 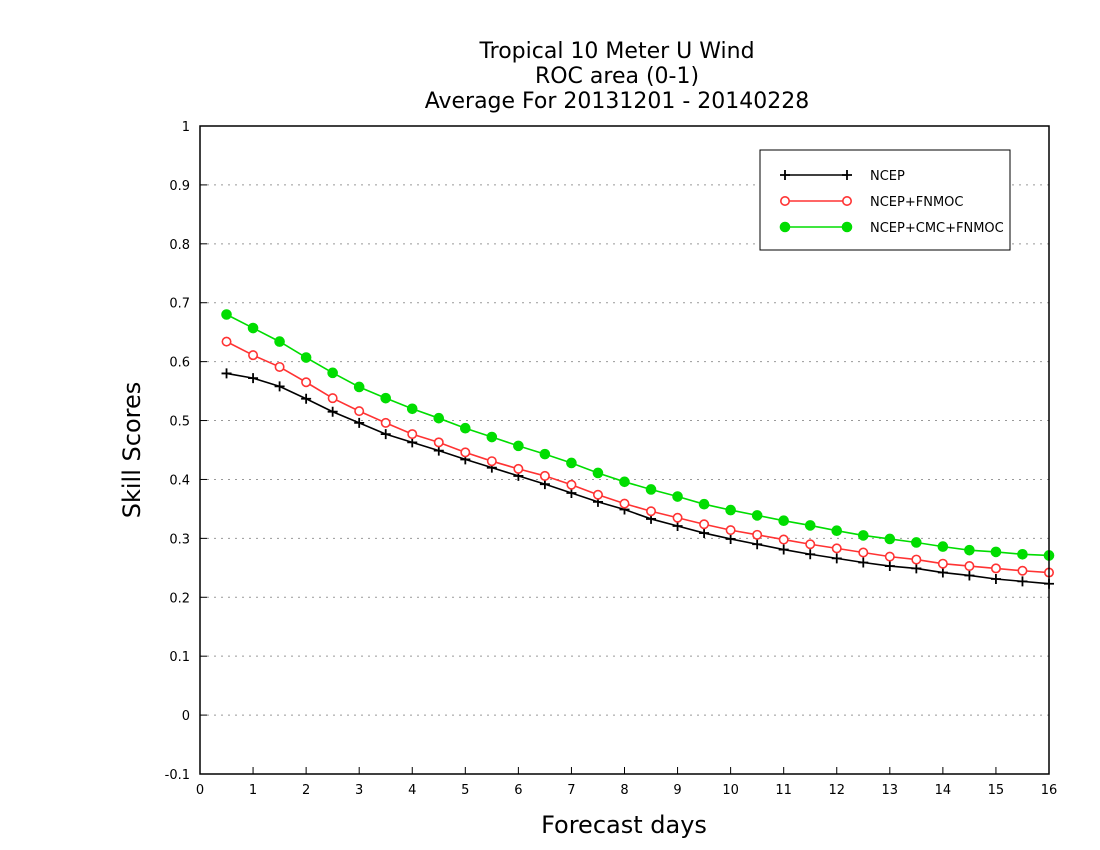 What do you see at coordinates (186, 716) in the screenshot?
I see `y-tick-label: 0` at bounding box center [186, 716].